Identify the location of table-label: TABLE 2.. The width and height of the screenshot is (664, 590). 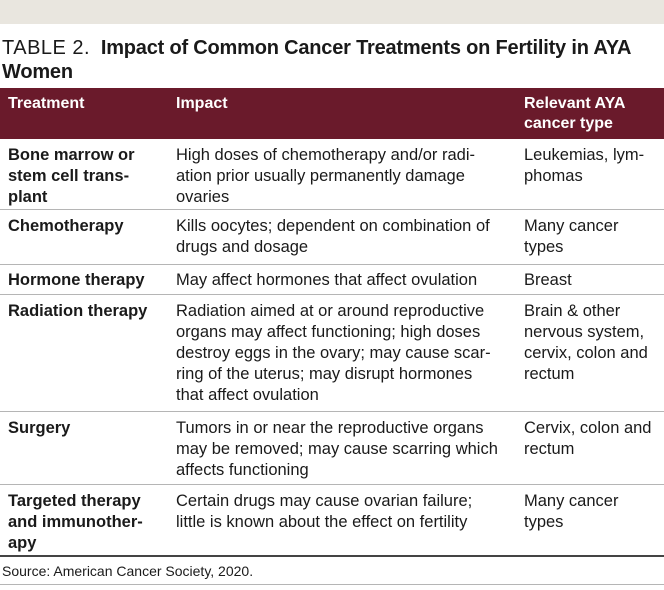
(46, 48).